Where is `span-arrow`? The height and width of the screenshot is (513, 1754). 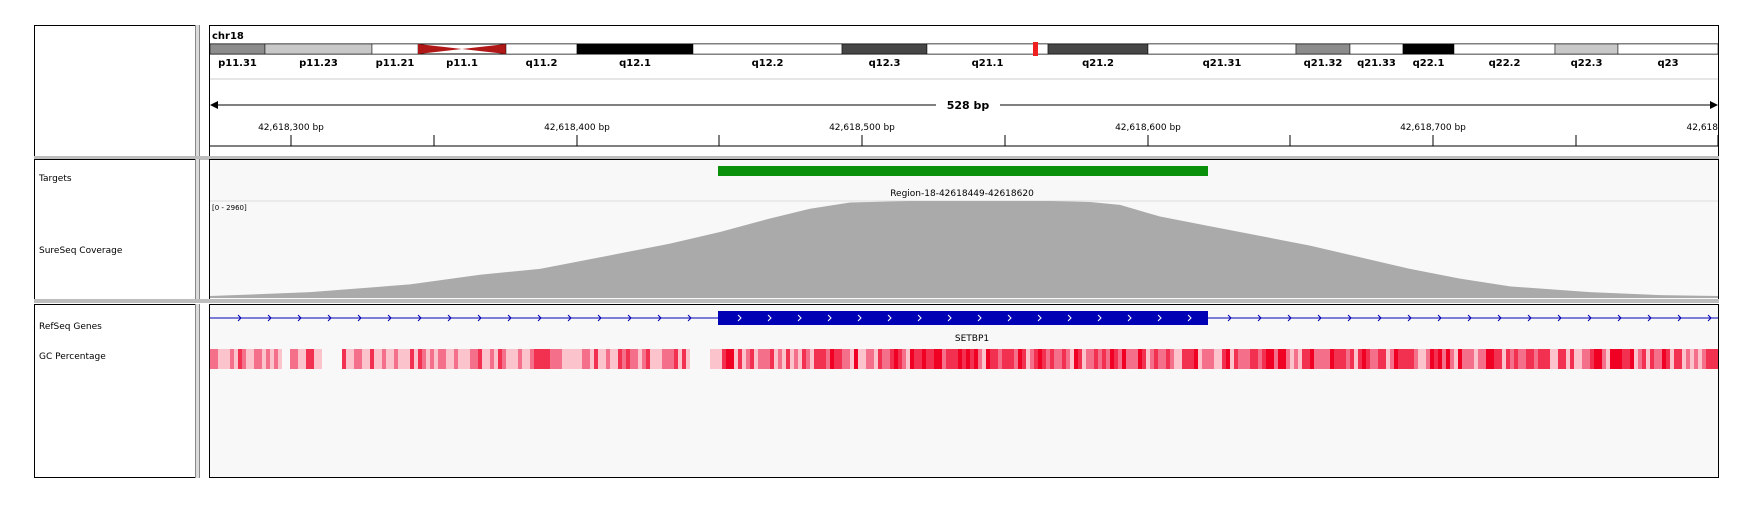
span-arrow is located at coordinates (964, 104).